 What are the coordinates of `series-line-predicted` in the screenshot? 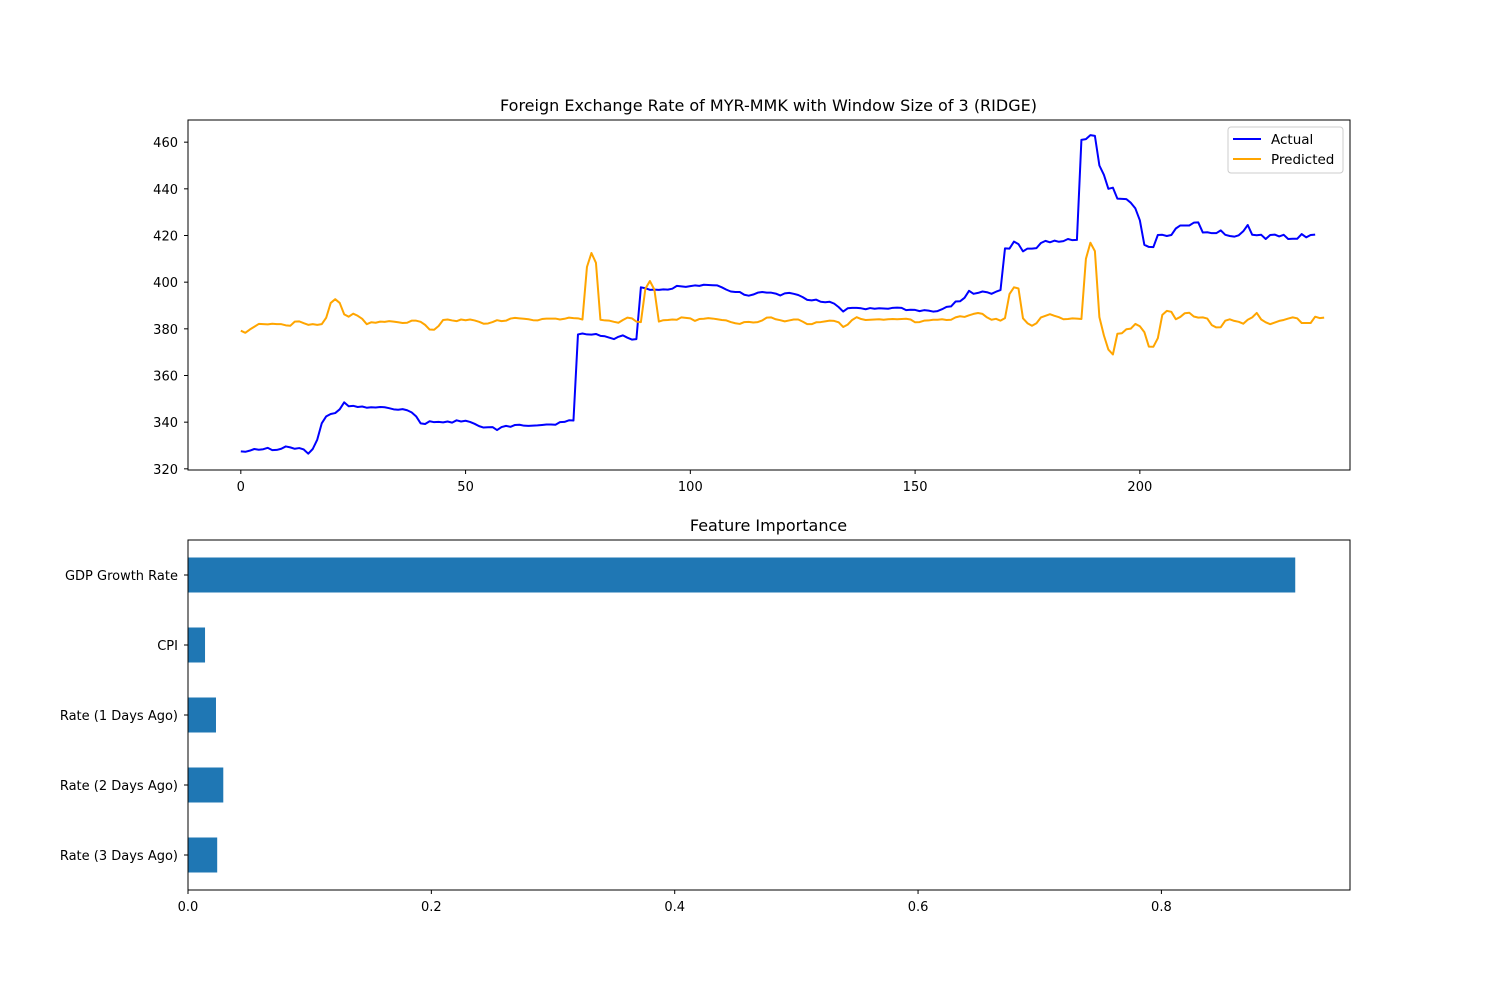 It's located at (782, 298).